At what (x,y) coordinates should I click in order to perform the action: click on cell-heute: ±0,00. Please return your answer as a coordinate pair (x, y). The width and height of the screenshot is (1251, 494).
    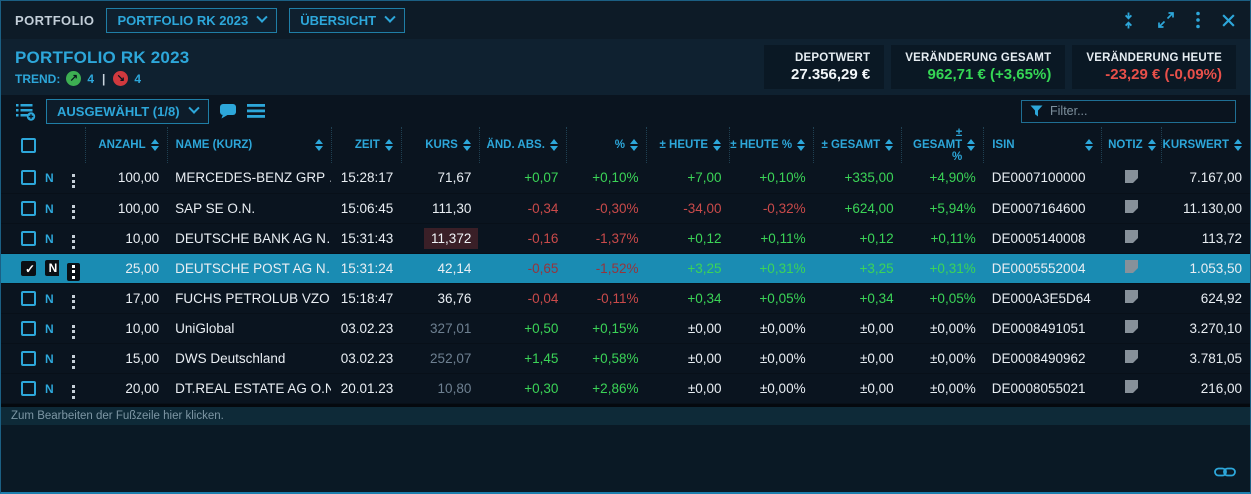
    Looking at the image, I should click on (704, 358).